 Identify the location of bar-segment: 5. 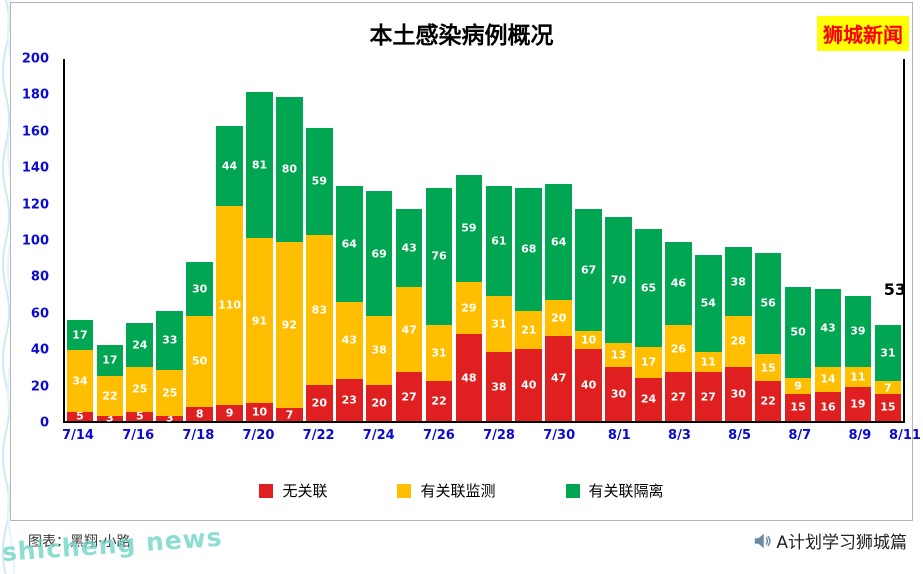
(140, 416).